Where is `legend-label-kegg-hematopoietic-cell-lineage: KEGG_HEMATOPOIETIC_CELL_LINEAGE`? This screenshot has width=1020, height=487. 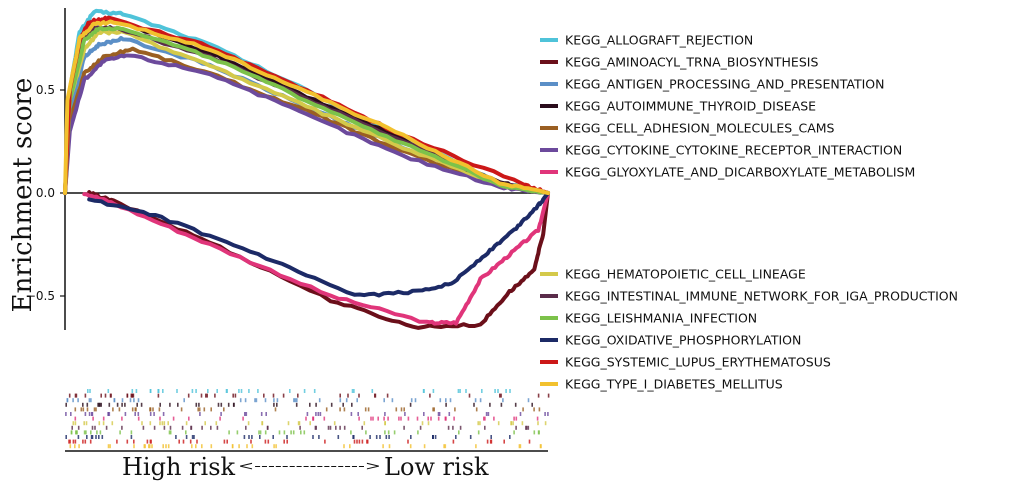 legend-label-kegg-hematopoietic-cell-lineage: KEGG_HEMATOPOIETIC_CELL_LINEAGE is located at coordinates (685, 274).